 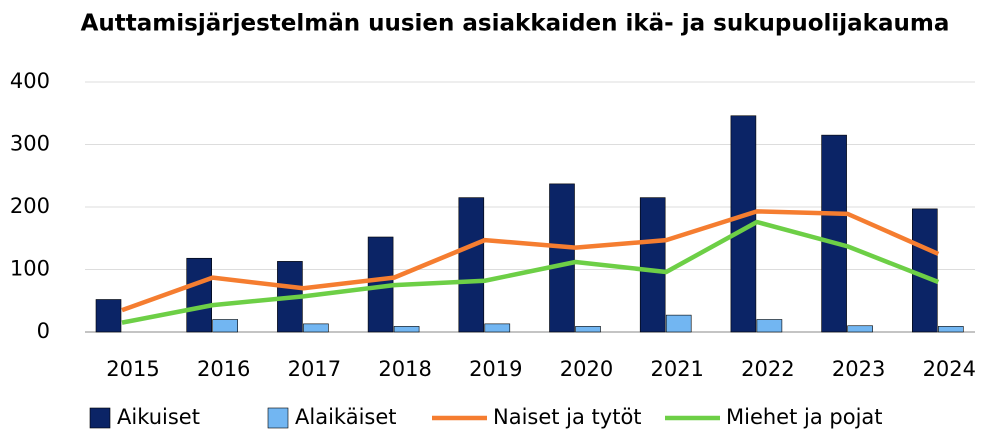 What do you see at coordinates (804, 417) in the screenshot?
I see `legend-label: Miehet ja pojat` at bounding box center [804, 417].